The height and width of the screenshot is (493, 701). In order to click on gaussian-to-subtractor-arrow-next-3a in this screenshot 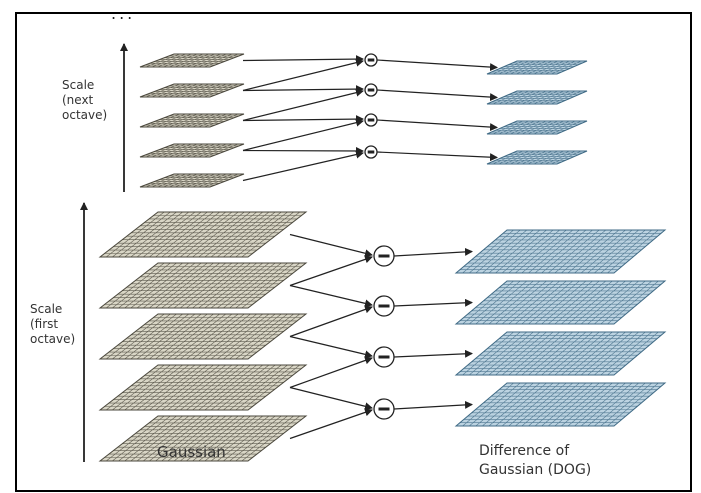, I will do `click(303, 119)`.